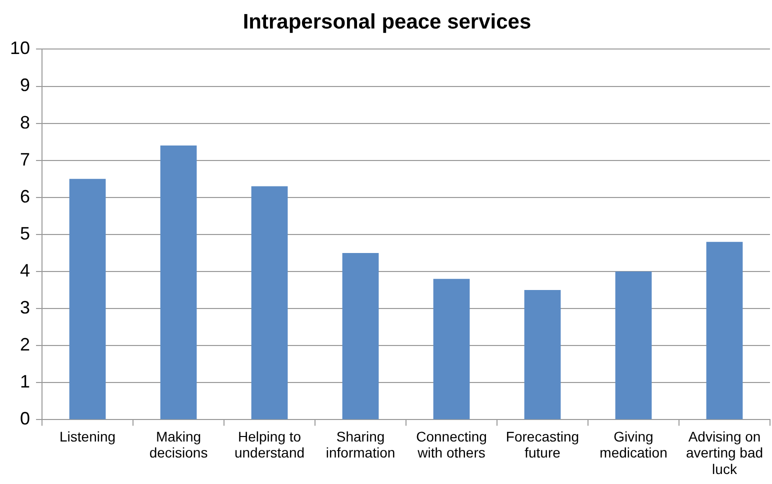 This screenshot has width=772, height=484. I want to click on x-tick-label: Forecasting future, so click(543, 444).